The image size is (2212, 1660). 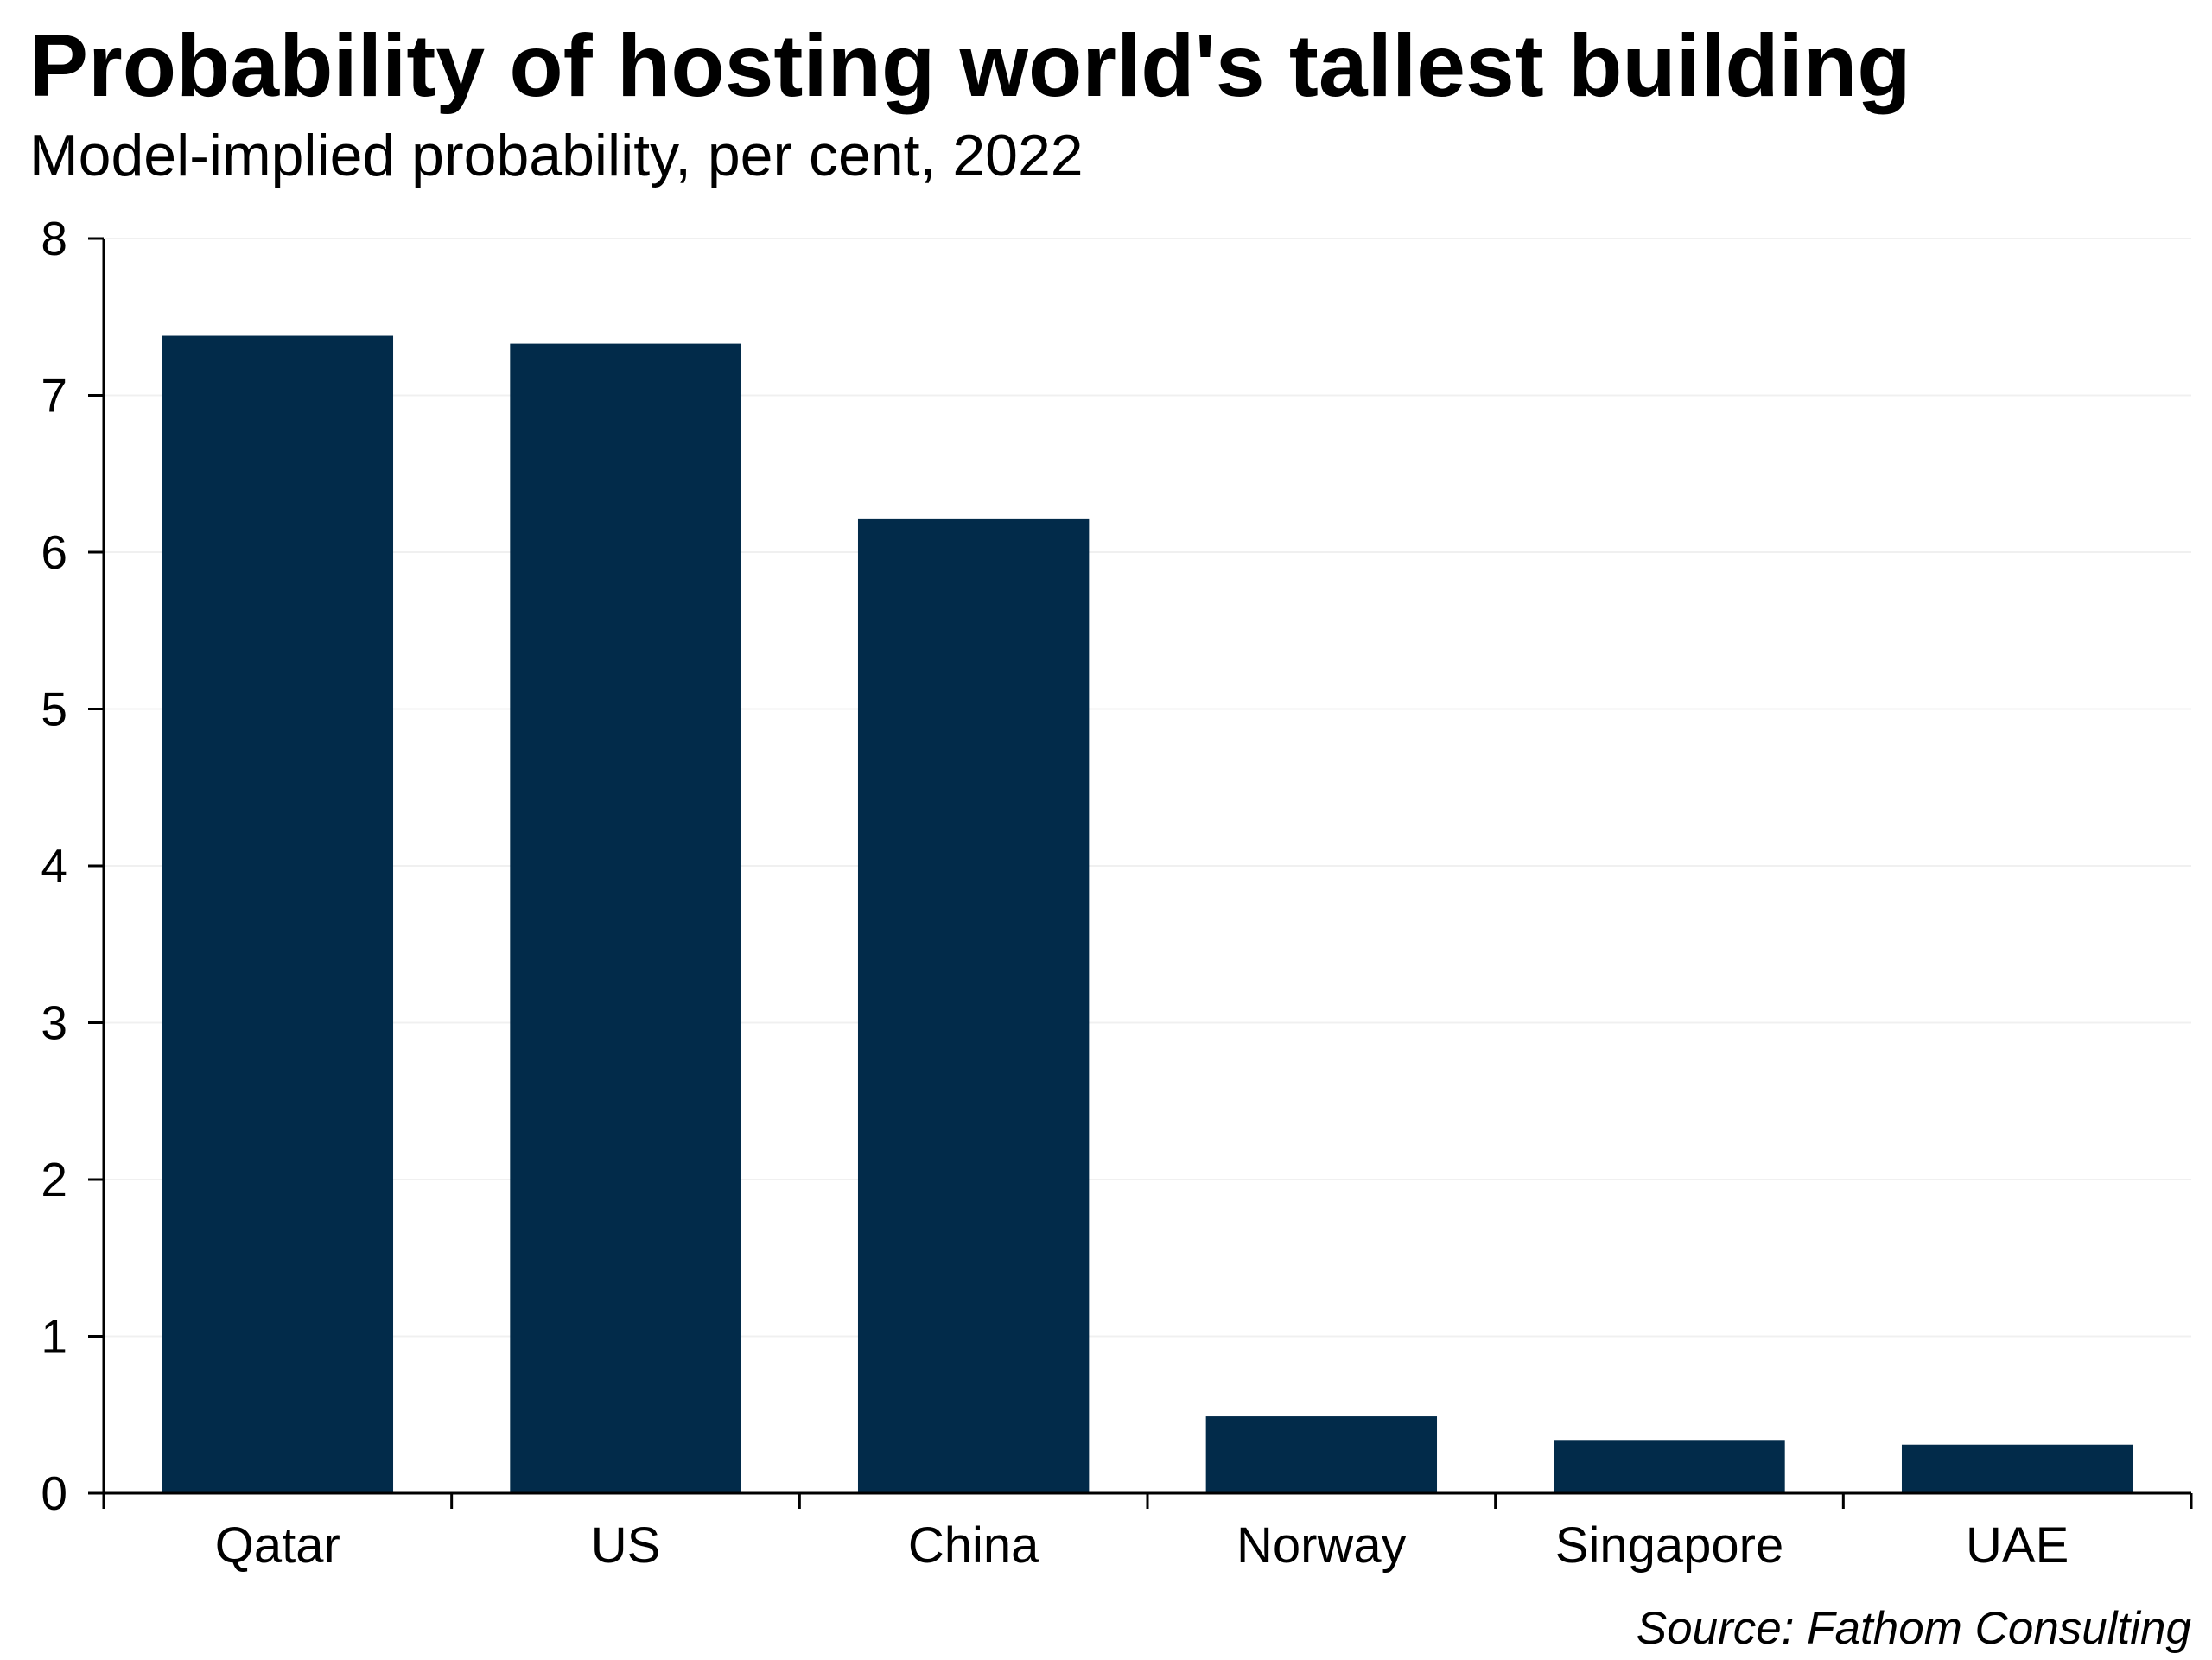 I want to click on bar-china, so click(x=973, y=1005).